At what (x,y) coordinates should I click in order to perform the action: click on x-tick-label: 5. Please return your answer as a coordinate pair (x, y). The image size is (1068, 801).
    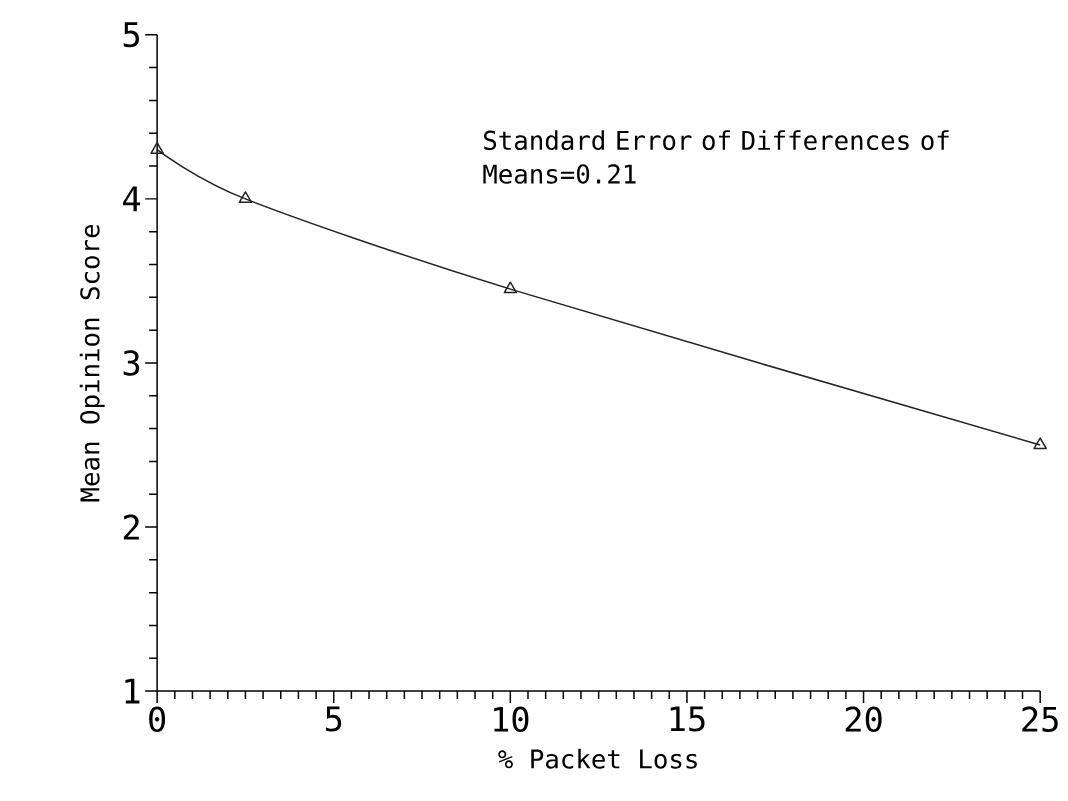
    Looking at the image, I should click on (333, 719).